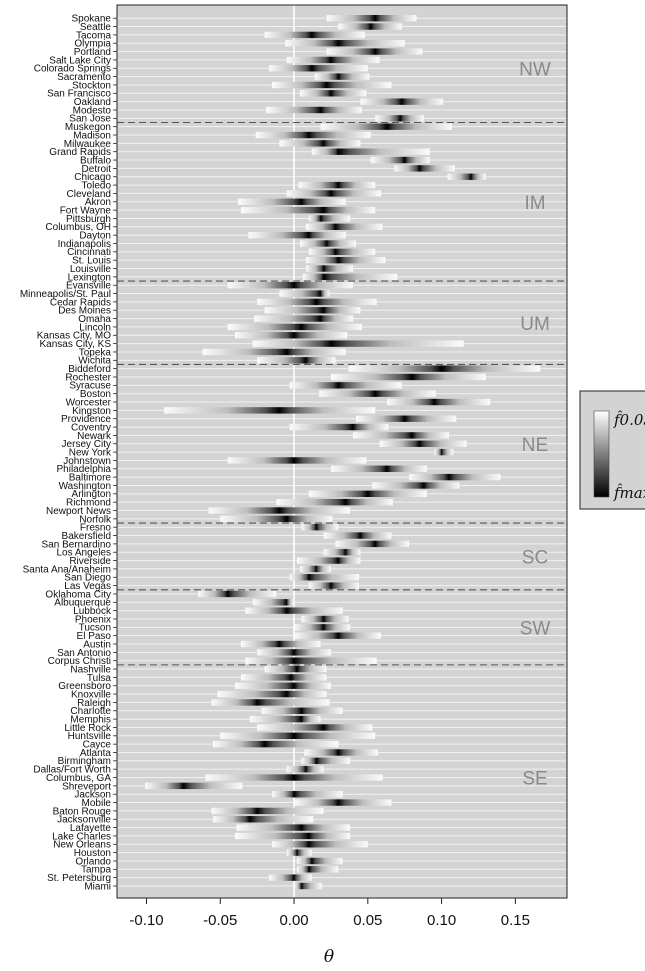 The width and height of the screenshot is (645, 971). Describe the element at coordinates (90, 478) in the screenshot. I see `city-label: Baltimore` at that location.